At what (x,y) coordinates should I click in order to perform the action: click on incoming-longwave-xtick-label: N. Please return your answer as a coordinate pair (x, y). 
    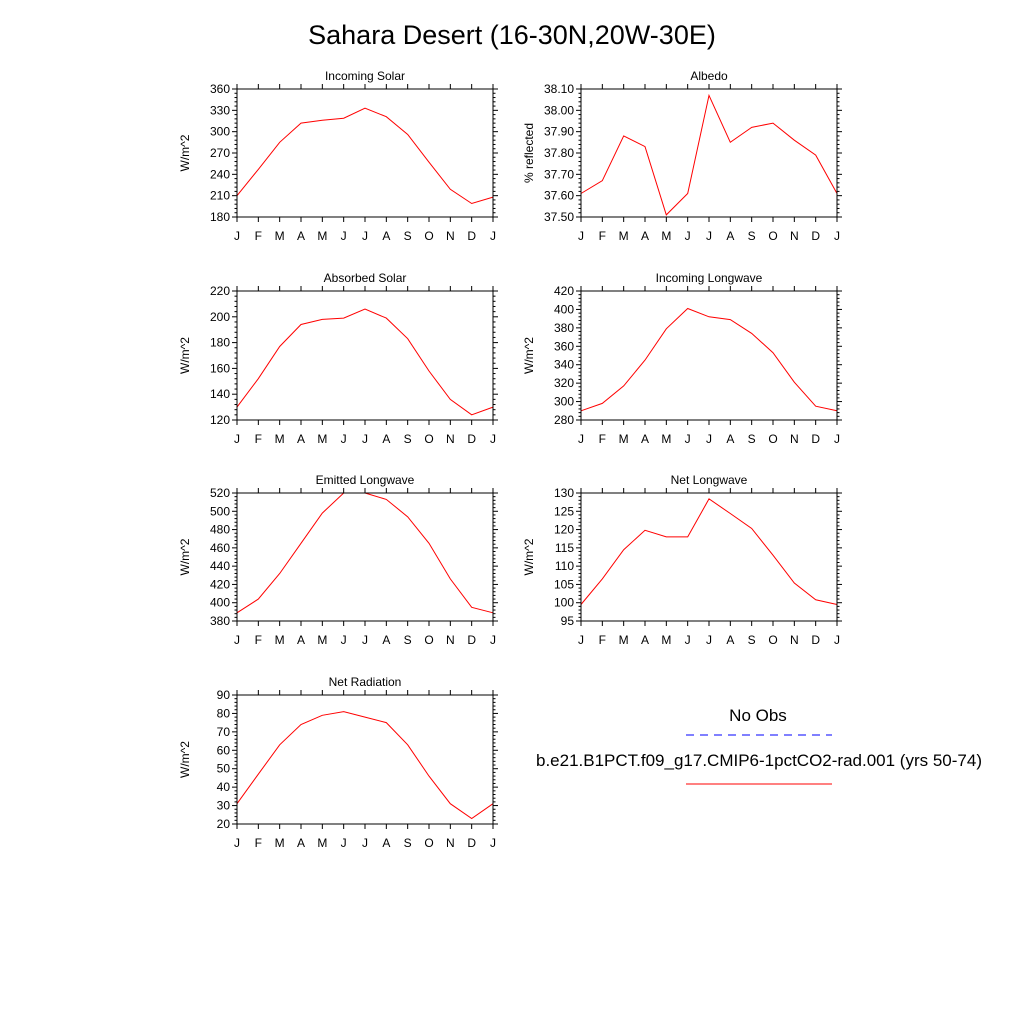
    Looking at the image, I should click on (794, 439).